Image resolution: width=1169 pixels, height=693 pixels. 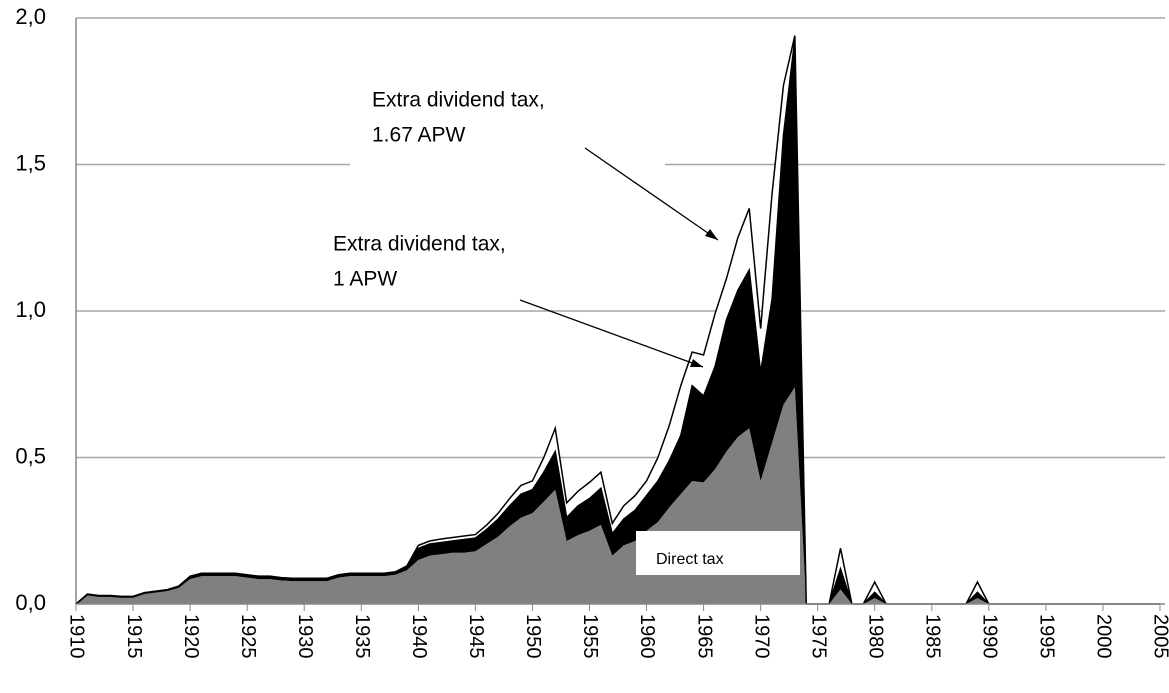 I want to click on y-tick-label: 1,0, so click(x=30, y=309).